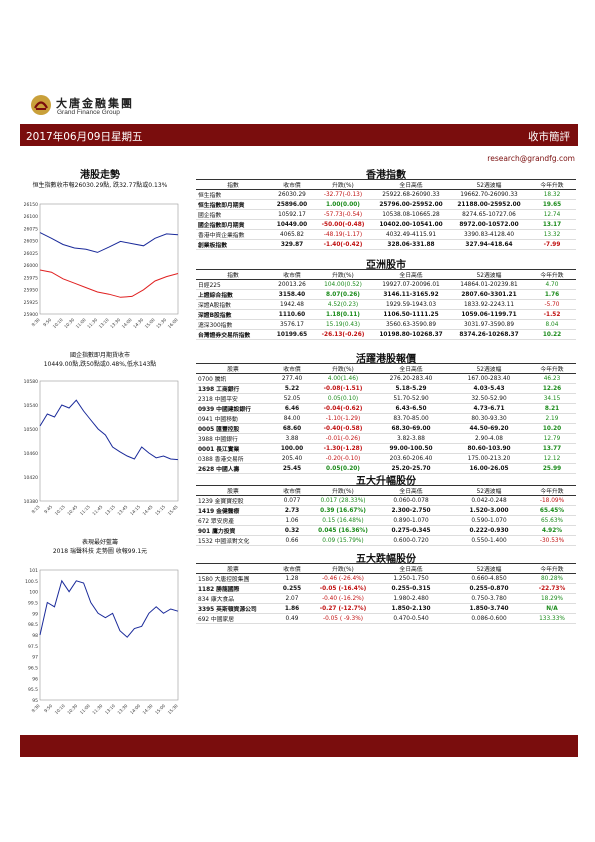 The image size is (595, 842). I want to click on cell-52wk-range: 19662.70-26090.33, so click(489, 194).